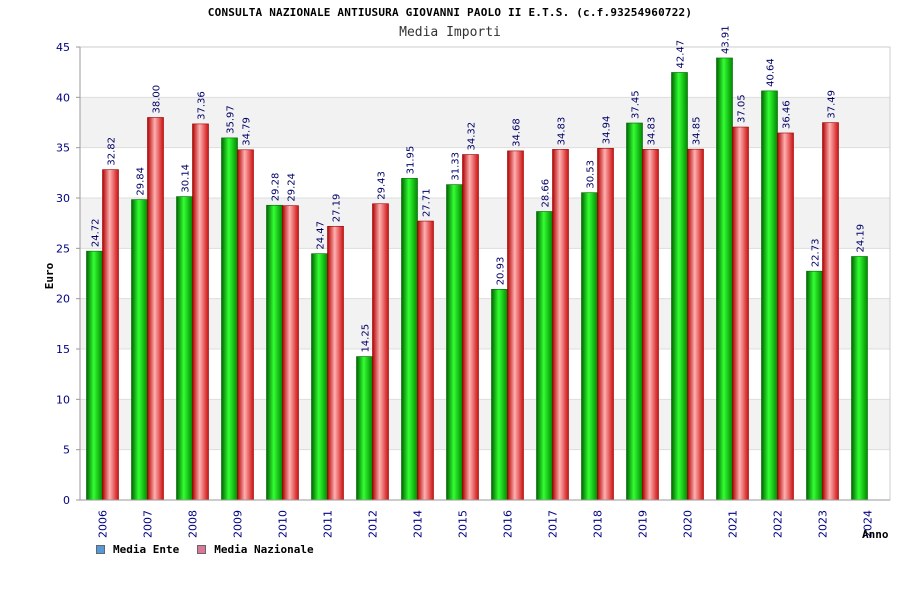 This screenshot has height=600, width=900. What do you see at coordinates (157, 99) in the screenshot?
I see `data-label-media-nazionale: 38.00` at bounding box center [157, 99].